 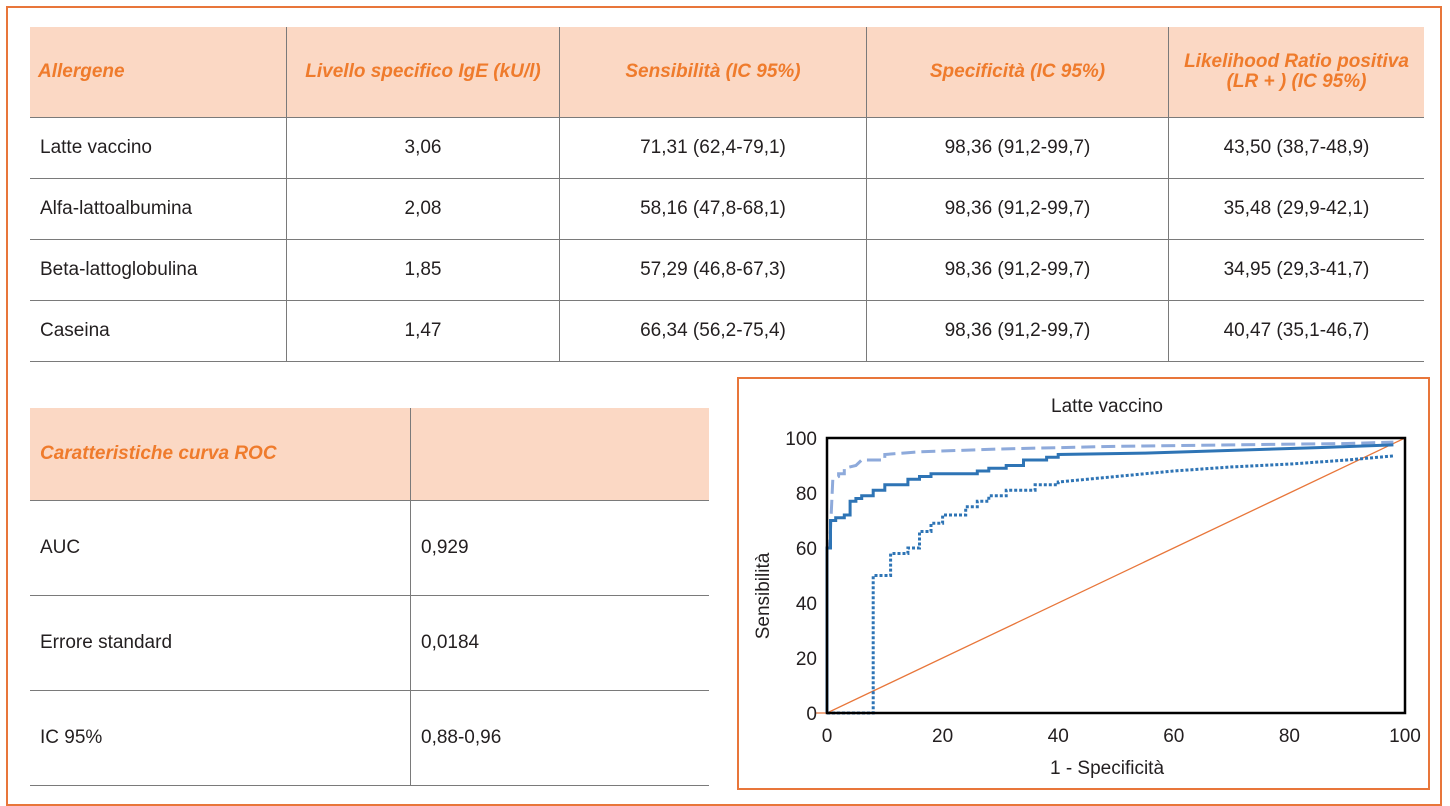 What do you see at coordinates (713, 331) in the screenshot?
I see `cell-sensibilita: 66,34 (56,2-75,4)` at bounding box center [713, 331].